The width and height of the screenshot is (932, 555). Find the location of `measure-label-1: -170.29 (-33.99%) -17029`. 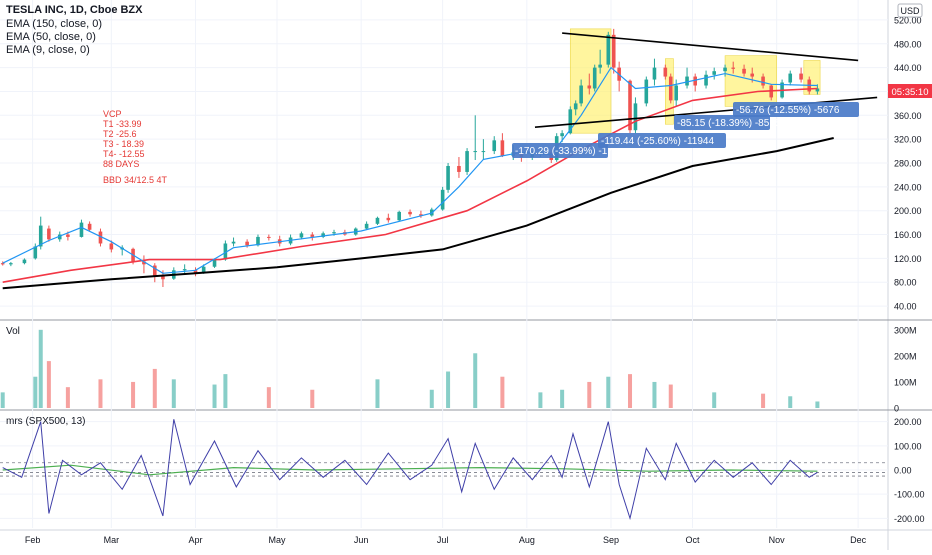

measure-label-1: -170.29 (-33.99%) -17029 is located at coordinates (571, 150).